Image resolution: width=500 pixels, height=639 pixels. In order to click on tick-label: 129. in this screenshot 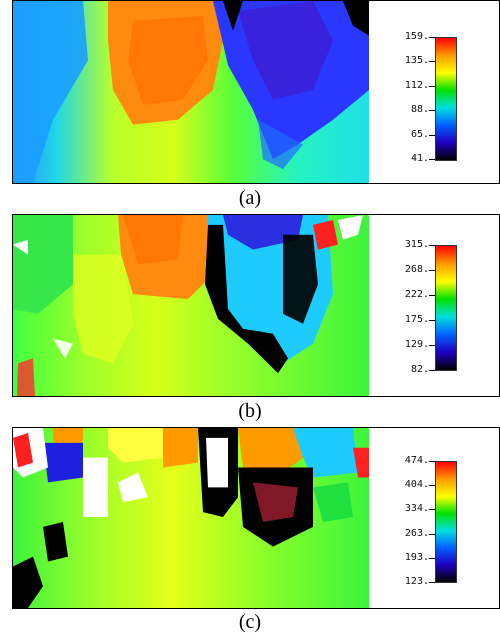, I will do `click(416, 344)`.